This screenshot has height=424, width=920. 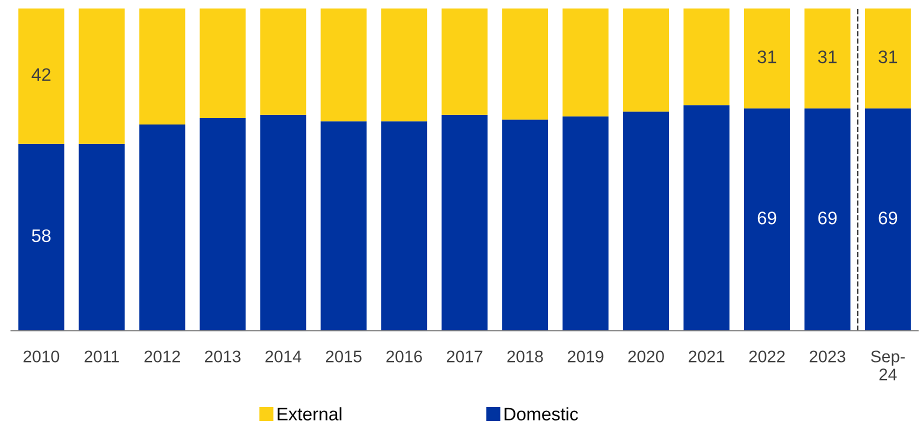 I want to click on legend-label: Domestic, so click(x=541, y=413).